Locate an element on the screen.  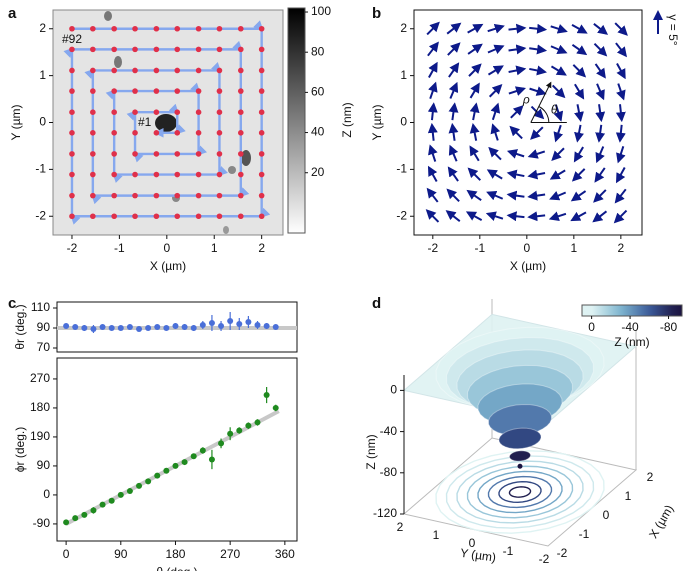
x-tick-label: -2 is located at coordinates (432, 248).